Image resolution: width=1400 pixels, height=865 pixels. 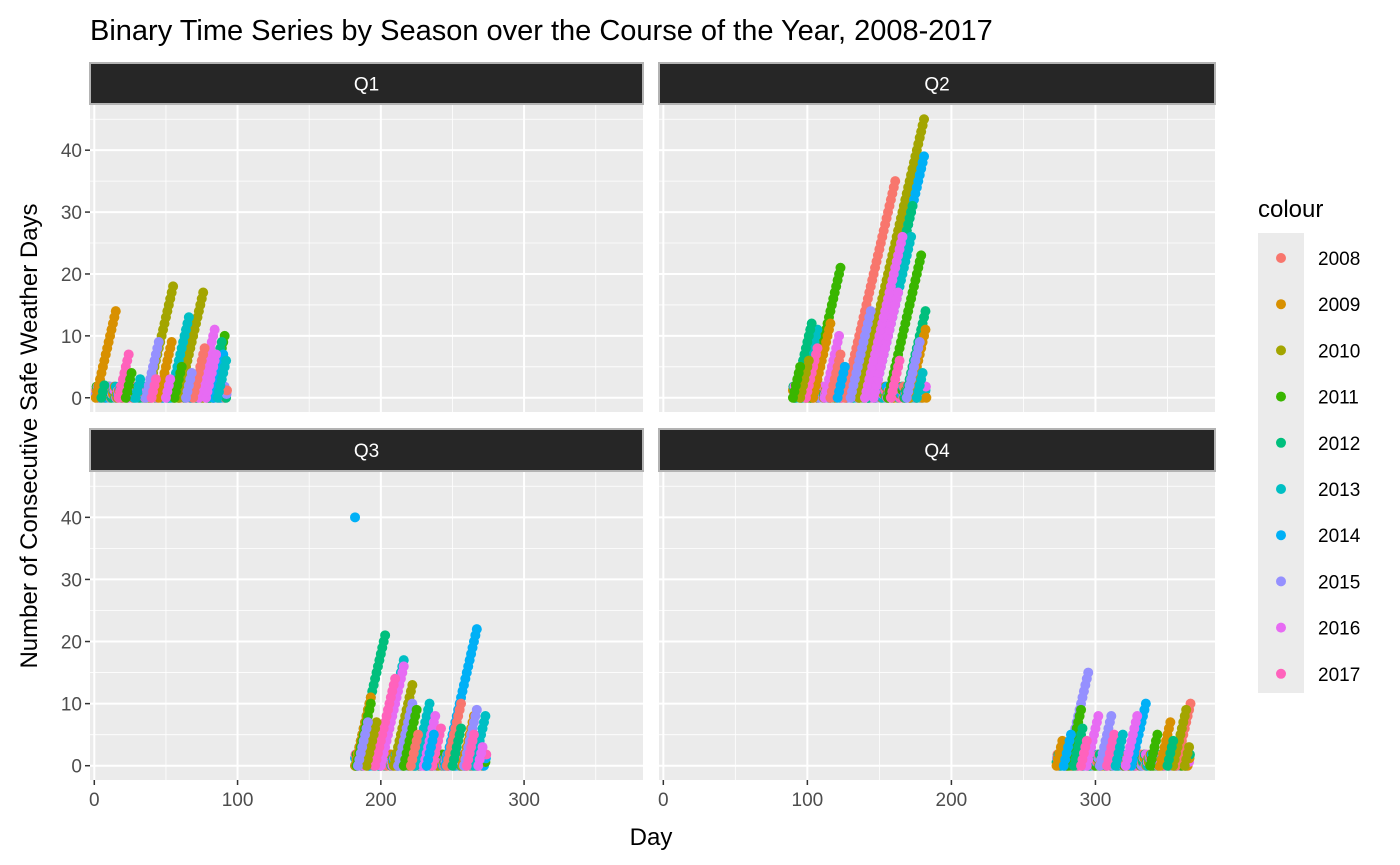 What do you see at coordinates (841, 382) in the screenshot?
I see `series-run-2014` at bounding box center [841, 382].